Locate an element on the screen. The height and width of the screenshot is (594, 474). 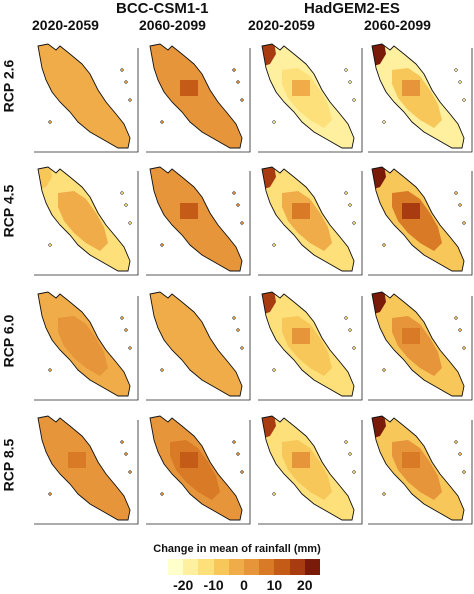
legend-title: Change in mean of rainfall (mm) is located at coordinates (237, 549).